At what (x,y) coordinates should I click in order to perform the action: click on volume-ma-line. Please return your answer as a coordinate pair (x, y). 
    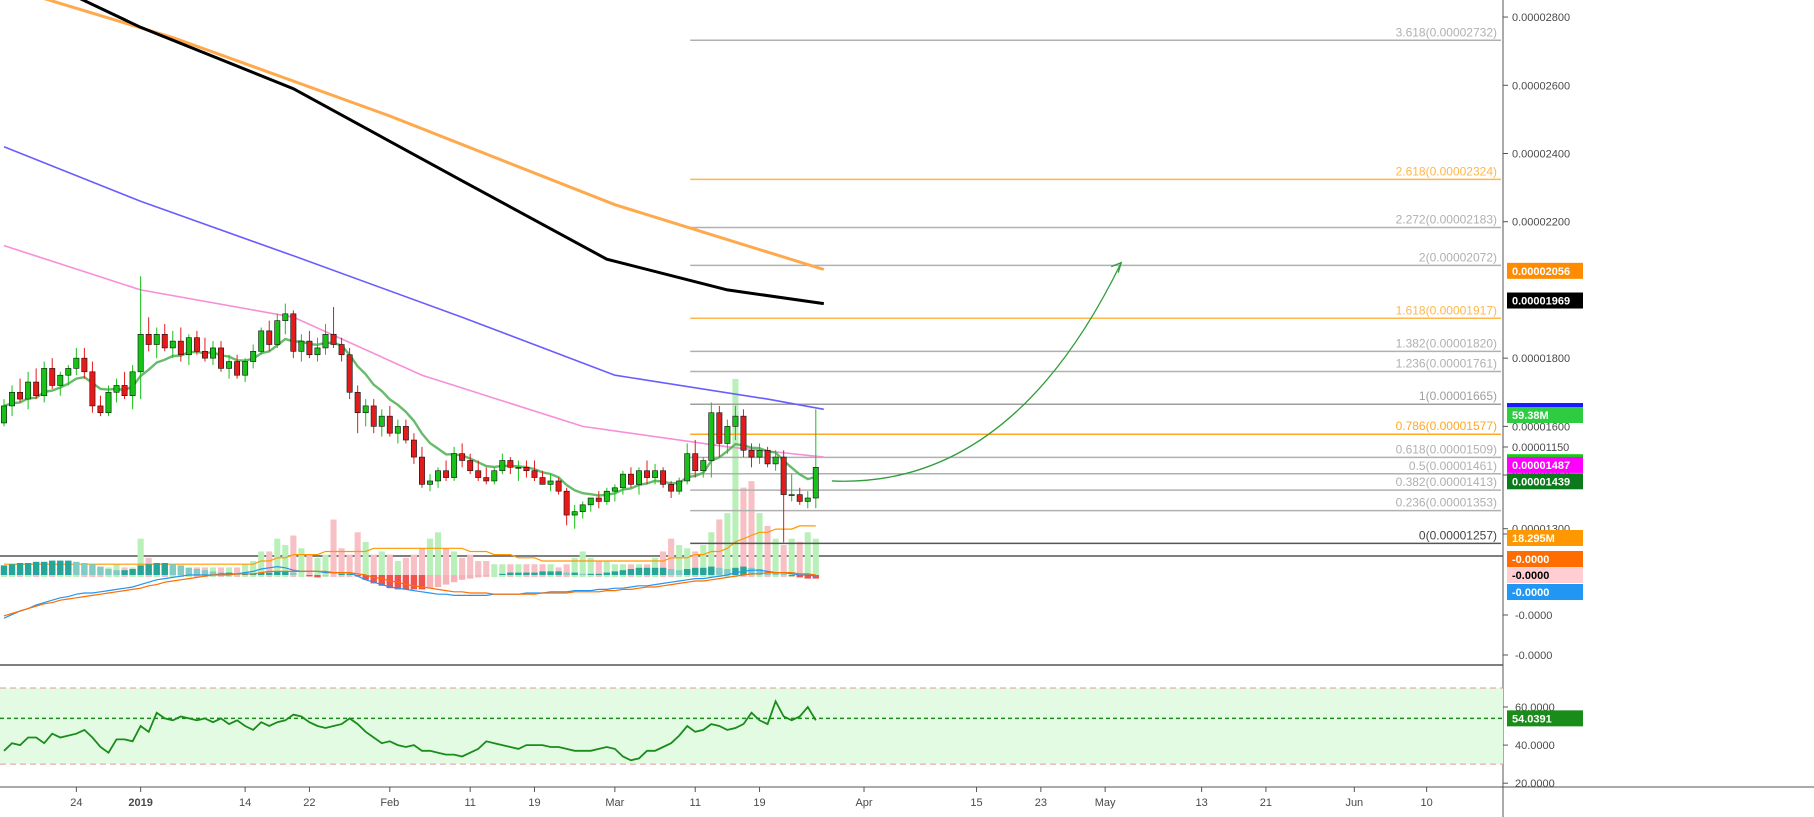
    Looking at the image, I should click on (410, 545).